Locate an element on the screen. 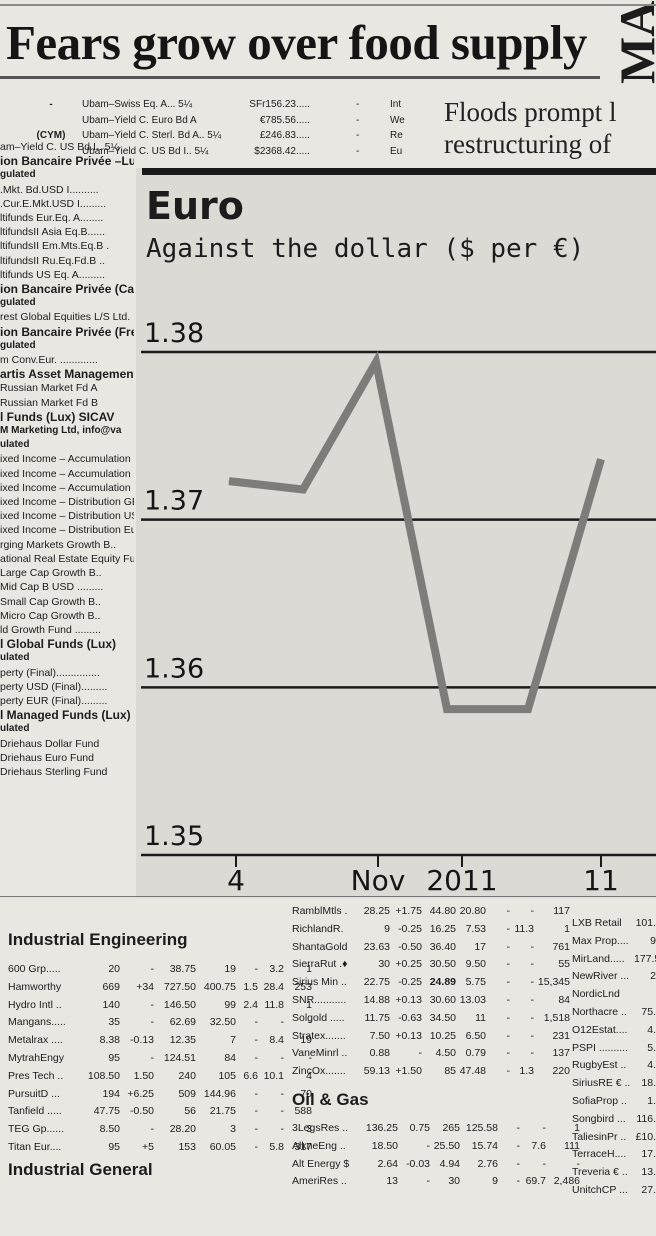 The image size is (656, 1236). table-row: AmeriRes .. 13-30 9-69.7 2,486 is located at coordinates (436, 1182).